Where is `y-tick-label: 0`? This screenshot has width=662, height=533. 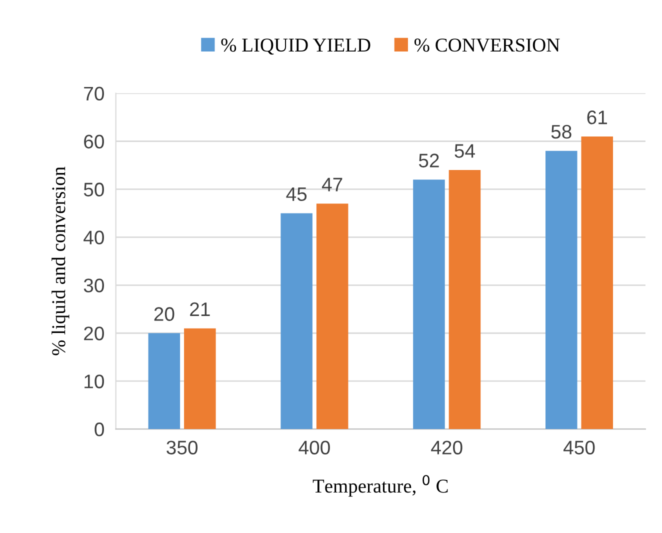 y-tick-label: 0 is located at coordinates (99, 429).